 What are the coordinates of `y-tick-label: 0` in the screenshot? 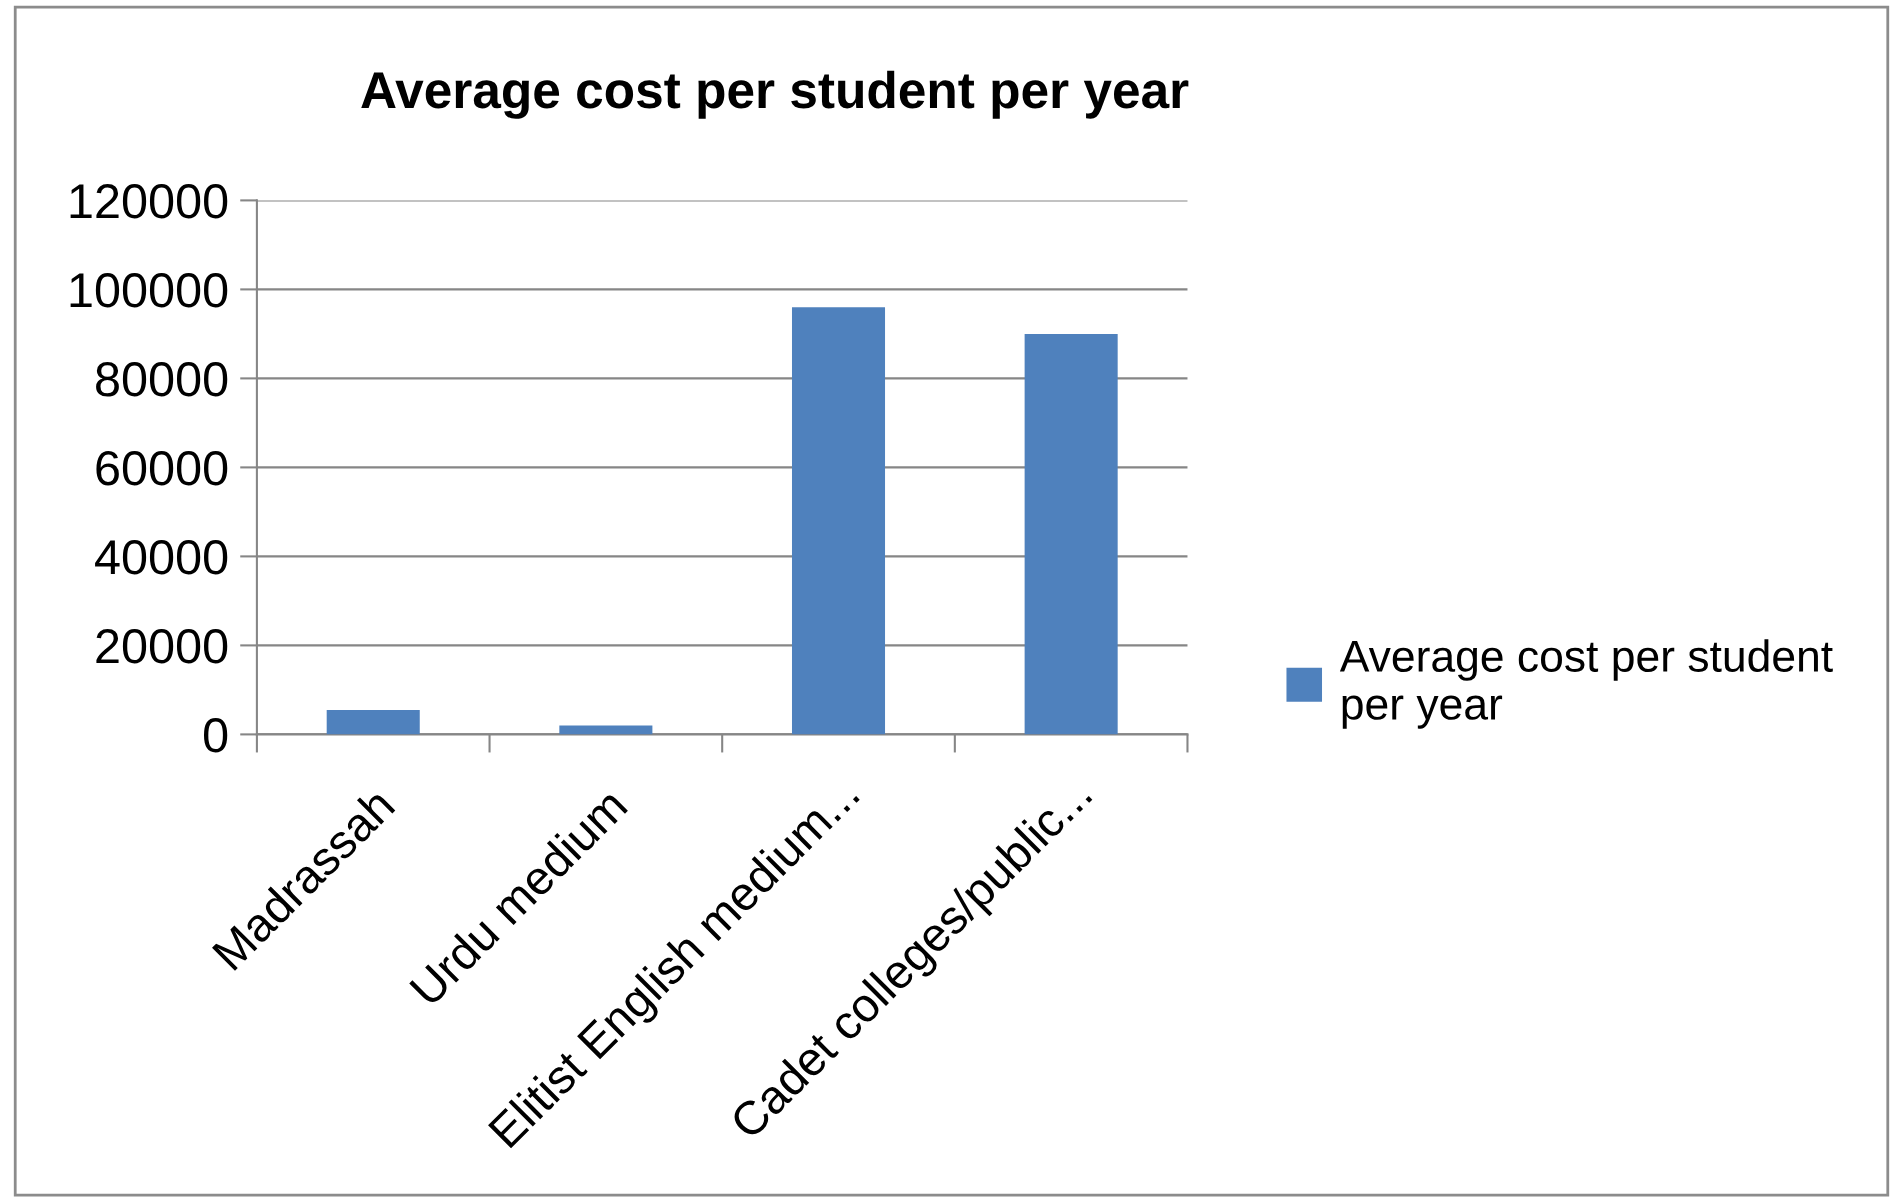 It's located at (215, 735).